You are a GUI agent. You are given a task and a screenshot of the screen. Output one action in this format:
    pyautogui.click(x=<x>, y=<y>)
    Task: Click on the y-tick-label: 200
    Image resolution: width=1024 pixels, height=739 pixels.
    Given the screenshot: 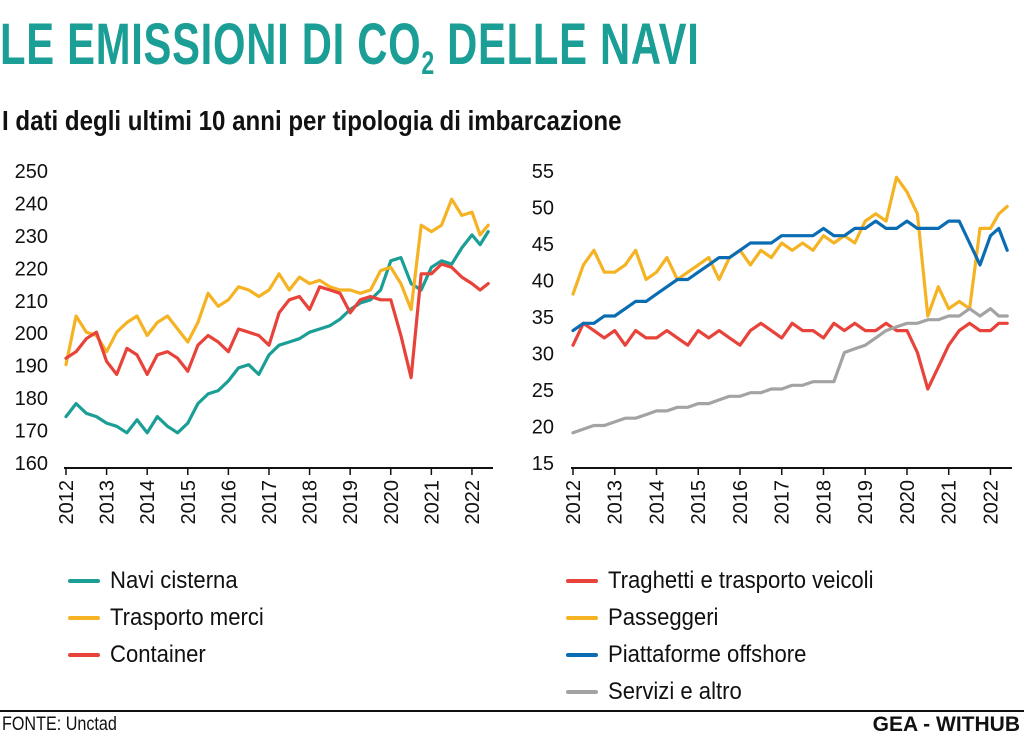 What is the action you would take?
    pyautogui.click(x=31, y=334)
    